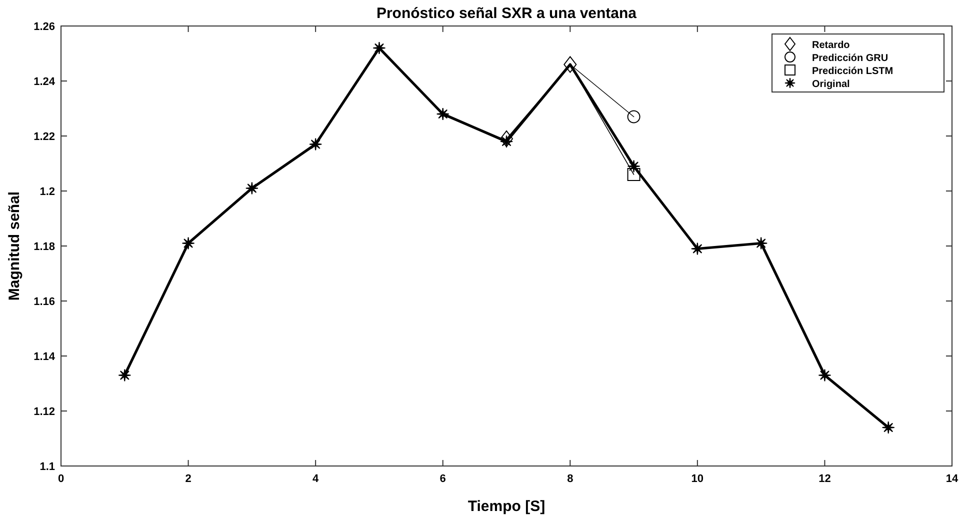 The height and width of the screenshot is (521, 964). I want to click on x-axis-title: Tiempo [S], so click(507, 506).